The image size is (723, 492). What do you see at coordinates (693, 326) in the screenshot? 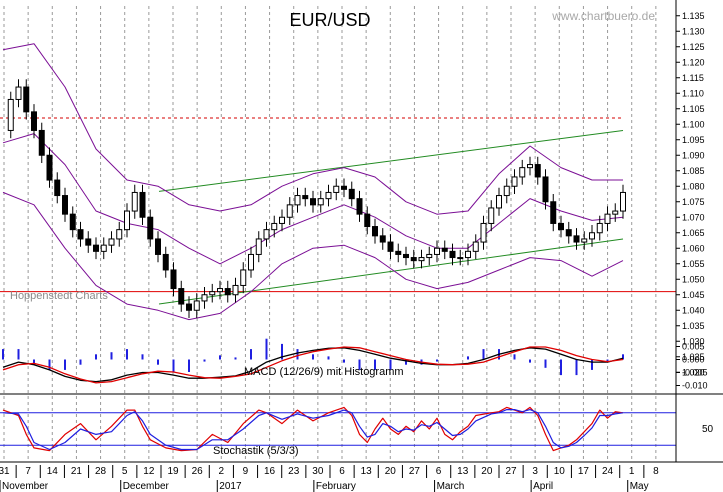
I see `price-tick-label: 1.035` at bounding box center [693, 326].